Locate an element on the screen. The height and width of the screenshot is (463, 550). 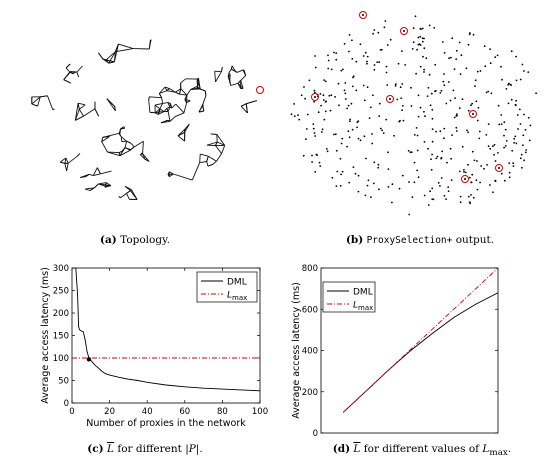
topology-network-figure is located at coordinates (147, 119).